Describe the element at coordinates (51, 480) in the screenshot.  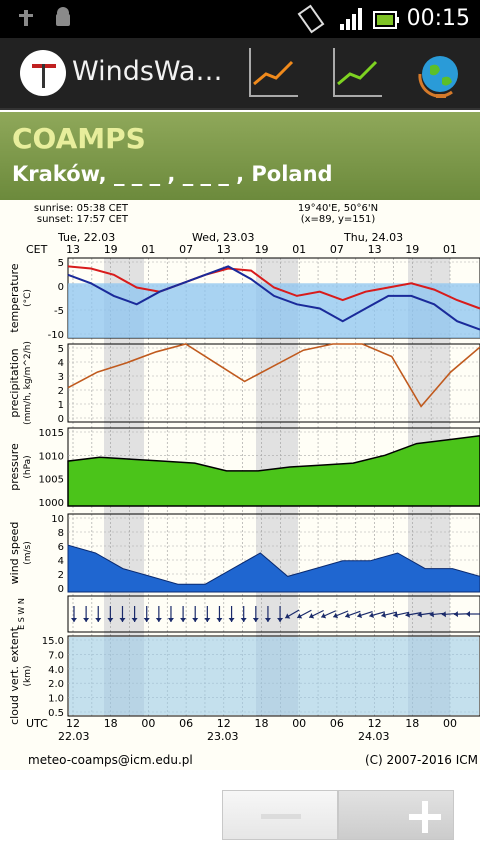
I see `tick-2-2: 1005` at that location.